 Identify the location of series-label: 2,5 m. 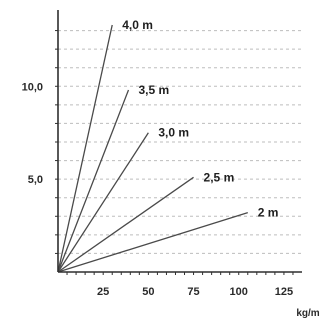
(219, 177).